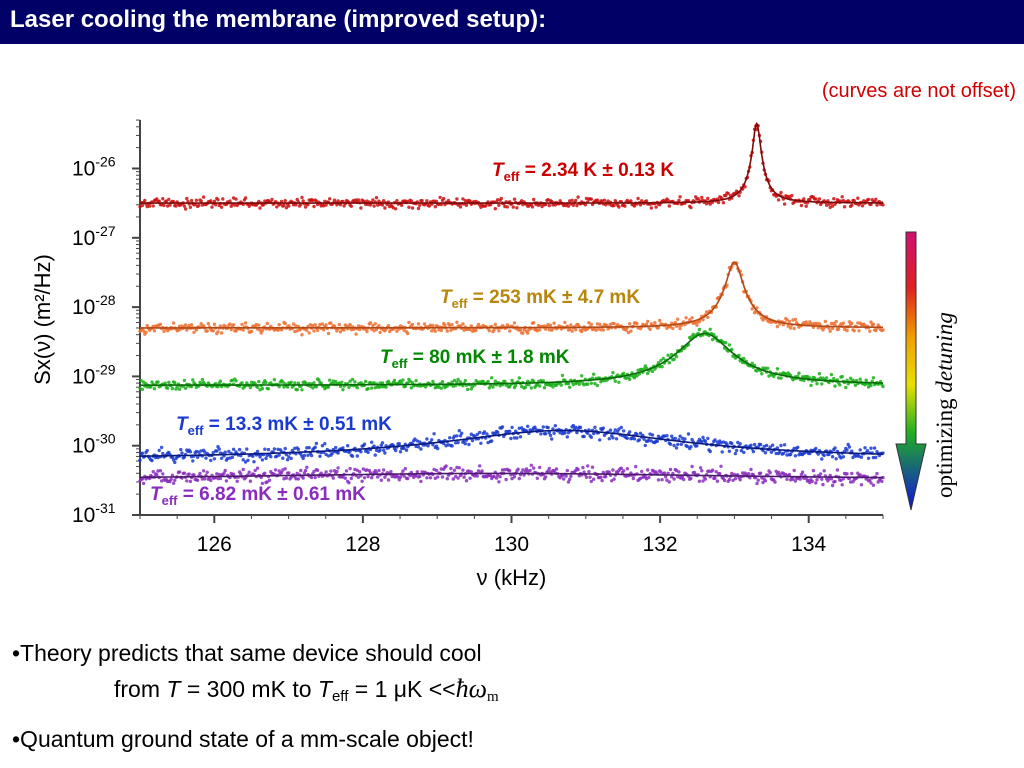 This screenshot has width=1024, height=768. What do you see at coordinates (94, 236) in the screenshot?
I see `y-tick-label: 10-27` at bounding box center [94, 236].